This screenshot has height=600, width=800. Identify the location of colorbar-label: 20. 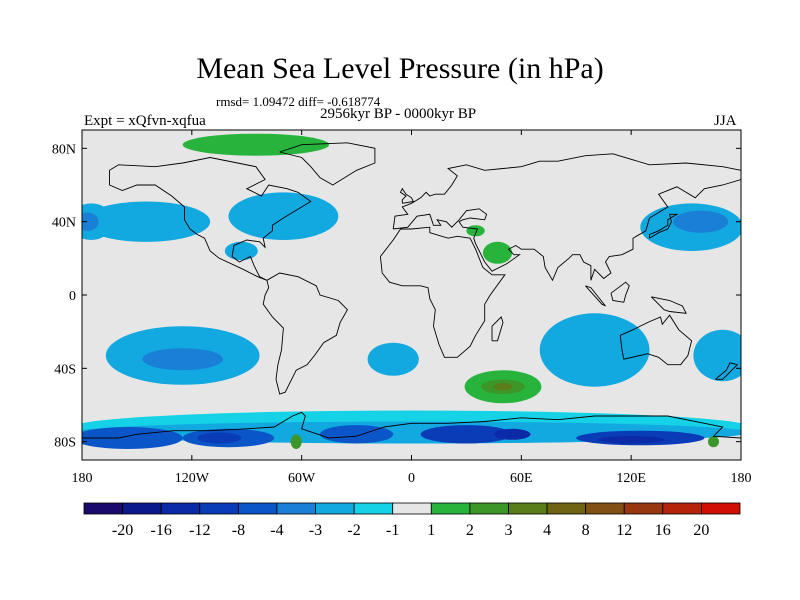
(701, 530).